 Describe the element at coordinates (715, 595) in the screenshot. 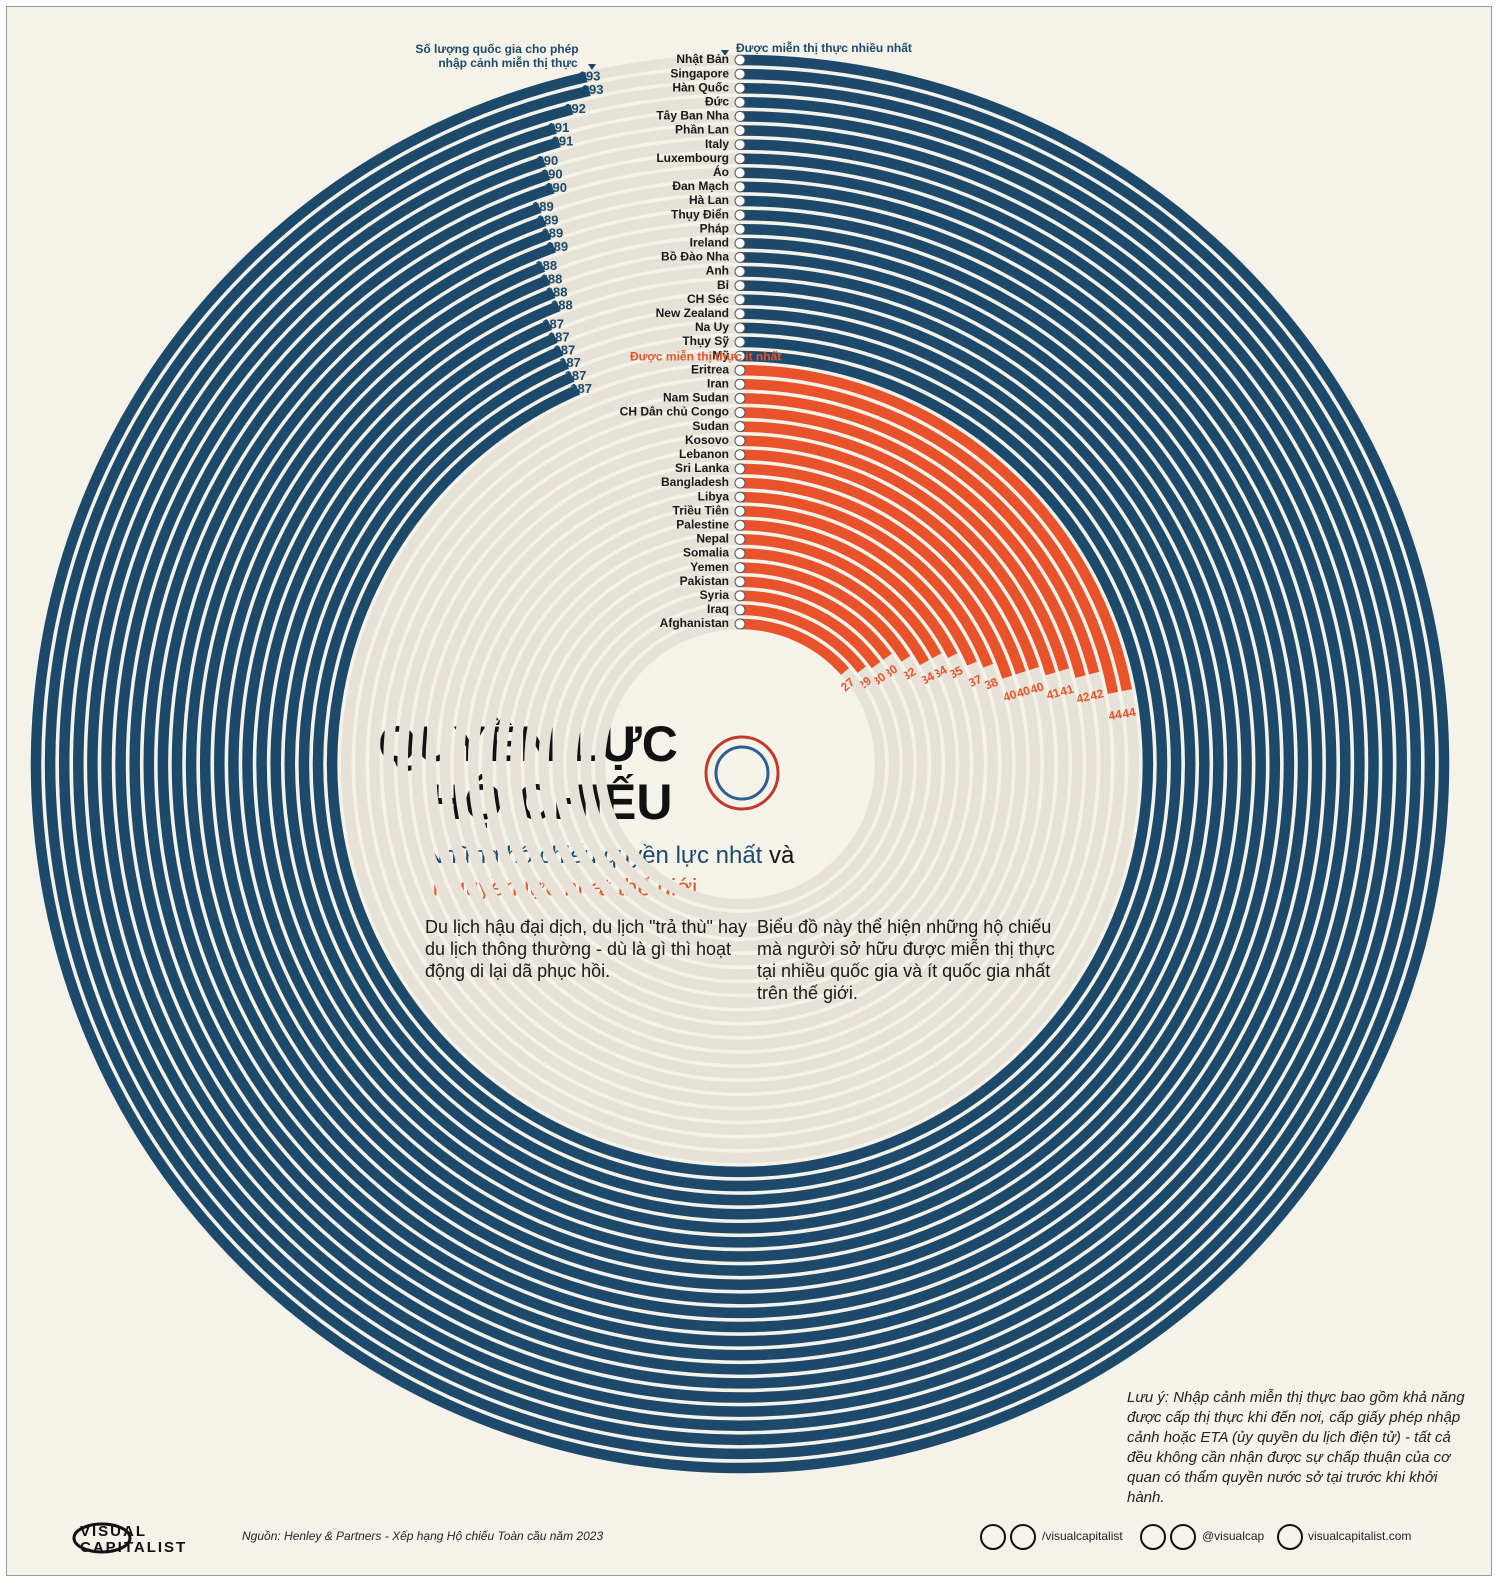

I see `category-label: Syria` at that location.